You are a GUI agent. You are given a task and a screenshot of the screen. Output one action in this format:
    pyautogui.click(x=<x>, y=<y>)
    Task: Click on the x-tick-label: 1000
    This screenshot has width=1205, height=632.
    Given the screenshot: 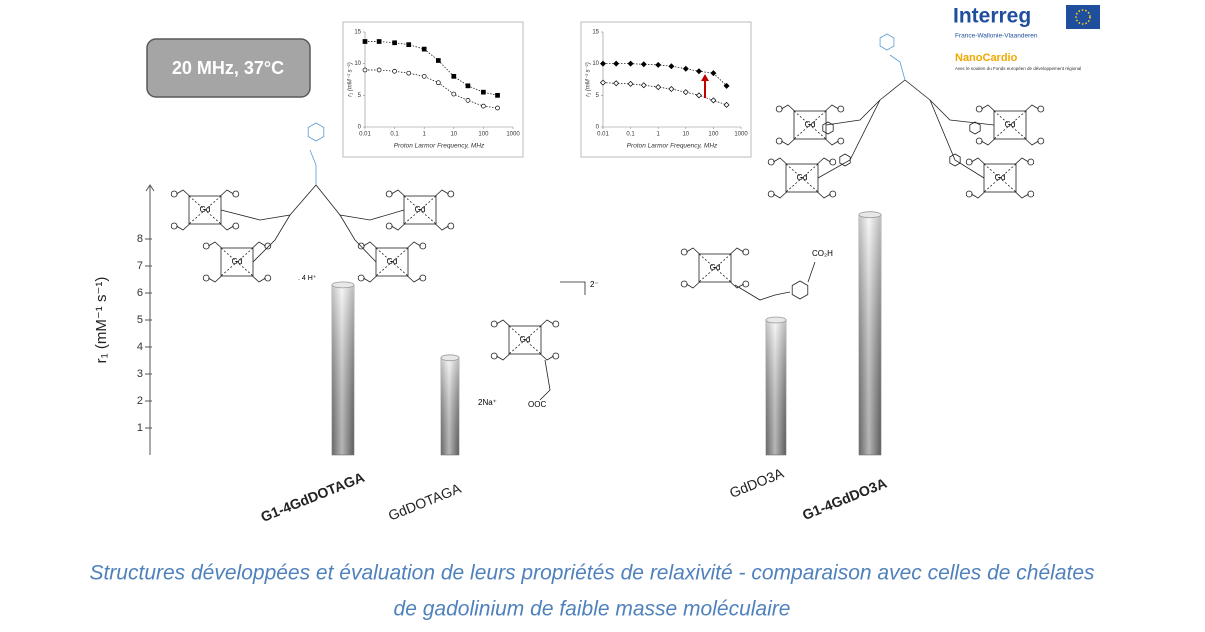 What is the action you would take?
    pyautogui.click(x=513, y=135)
    